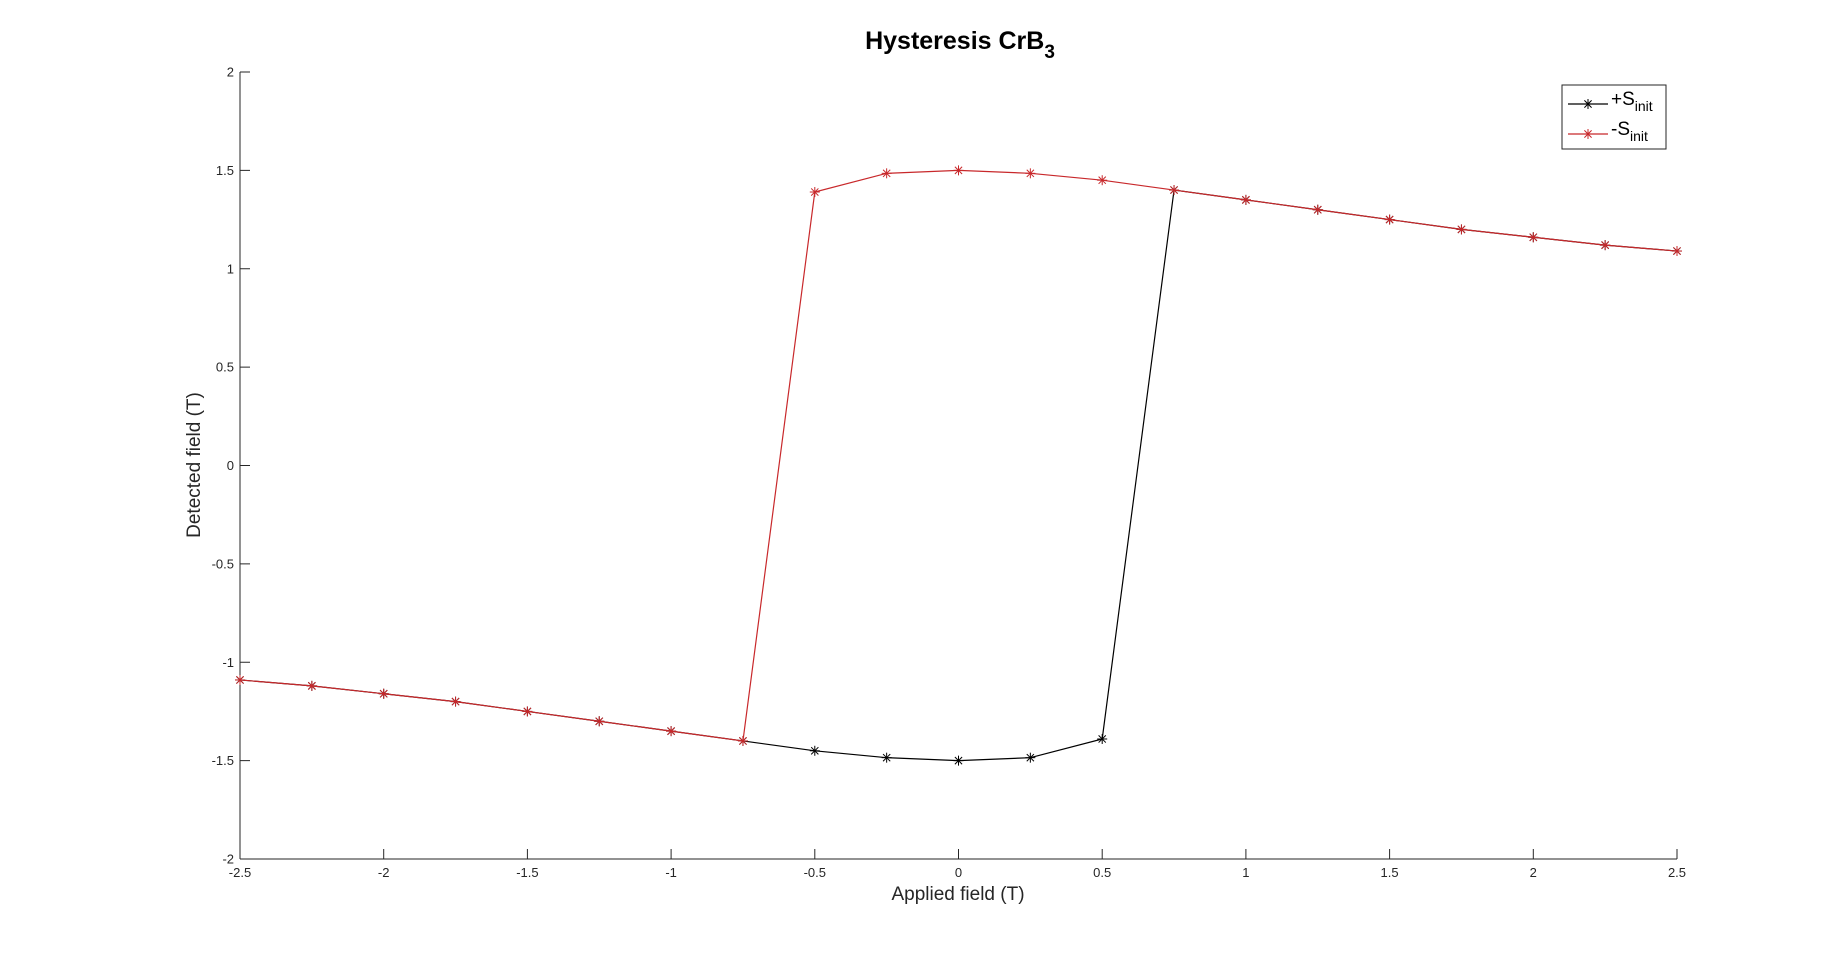  Describe the element at coordinates (228, 859) in the screenshot. I see `y-tick-label: -2` at that location.